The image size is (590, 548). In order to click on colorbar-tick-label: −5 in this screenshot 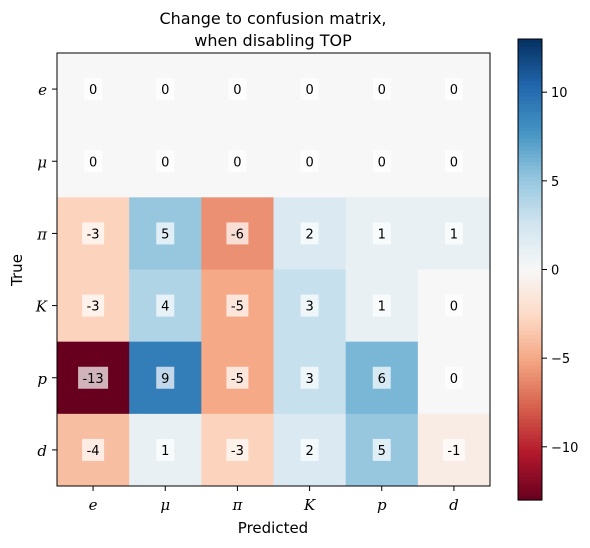, I will do `click(560, 359)`.